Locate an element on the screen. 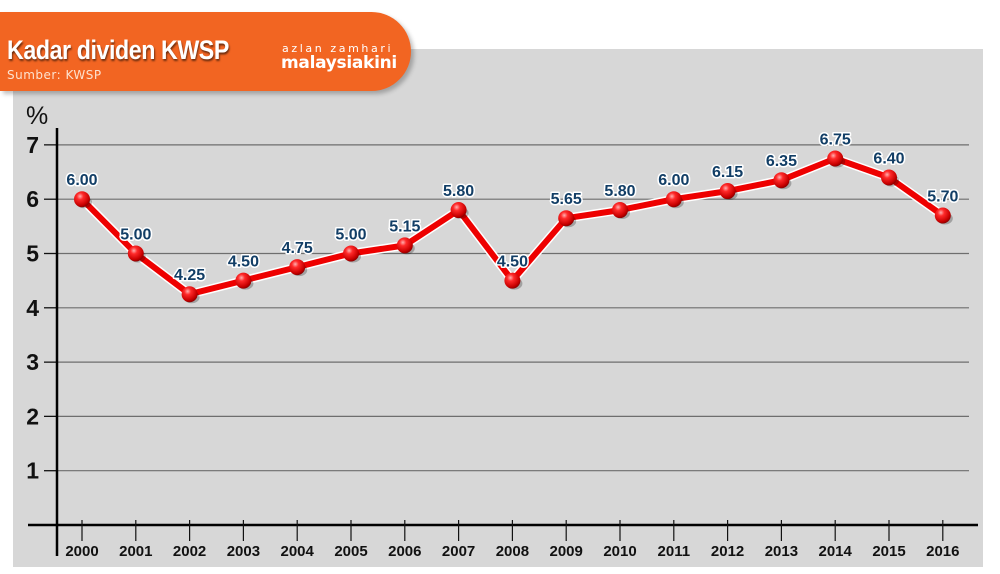 Image resolution: width=1000 pixels, height=574 pixels. x-tick-label: 2010 is located at coordinates (619, 551).